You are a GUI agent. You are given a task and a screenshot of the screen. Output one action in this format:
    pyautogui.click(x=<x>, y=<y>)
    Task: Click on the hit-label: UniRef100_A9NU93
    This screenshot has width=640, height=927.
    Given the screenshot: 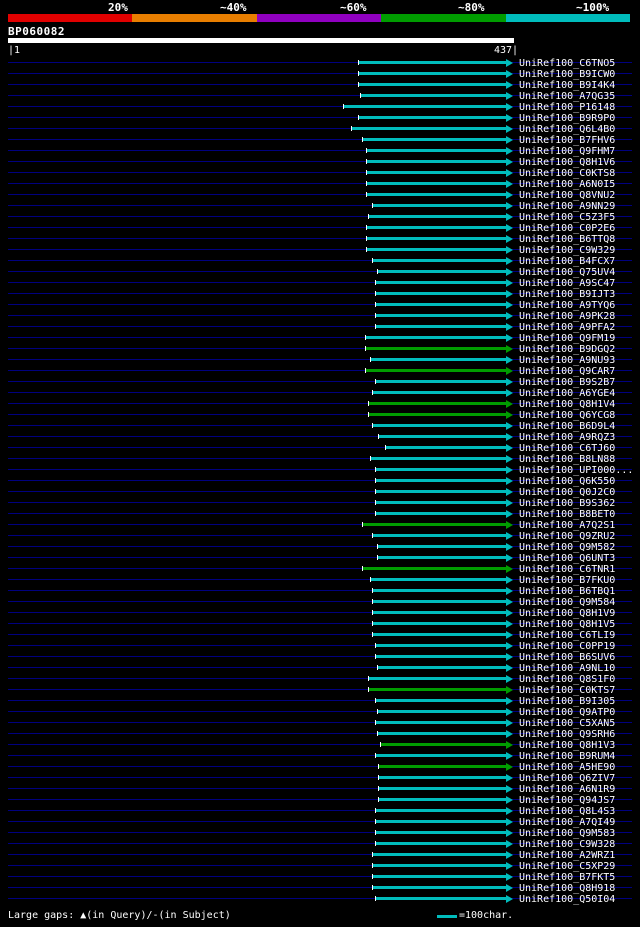 What is the action you would take?
    pyautogui.click(x=567, y=360)
    